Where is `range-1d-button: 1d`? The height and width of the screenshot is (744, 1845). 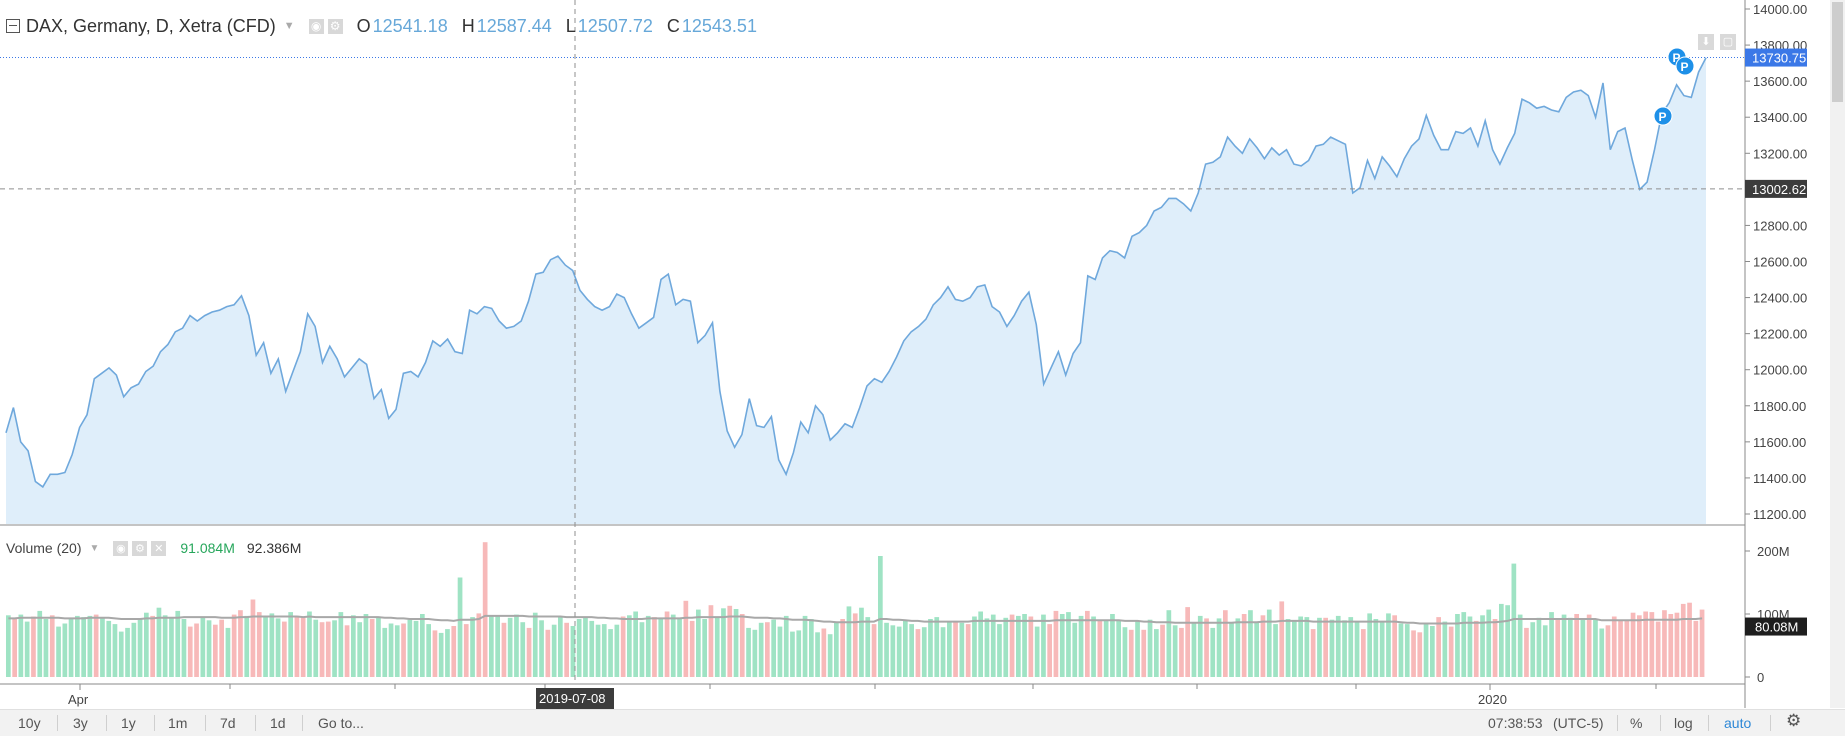 range-1d-button: 1d is located at coordinates (278, 723).